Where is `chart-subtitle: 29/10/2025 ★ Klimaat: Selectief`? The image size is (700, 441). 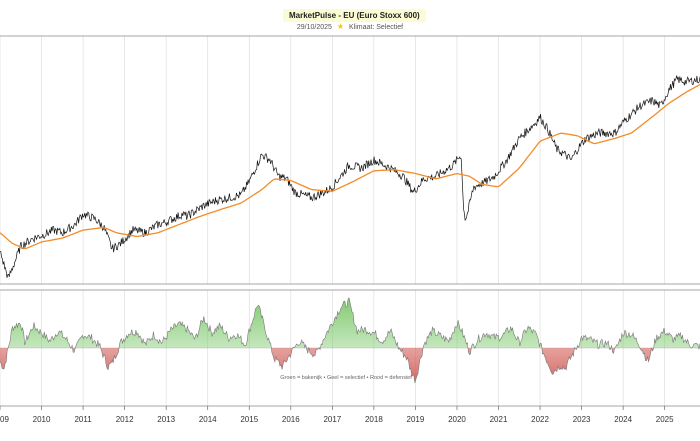
chart-subtitle: 29/10/2025 ★ Klimaat: Selectief is located at coordinates (350, 27).